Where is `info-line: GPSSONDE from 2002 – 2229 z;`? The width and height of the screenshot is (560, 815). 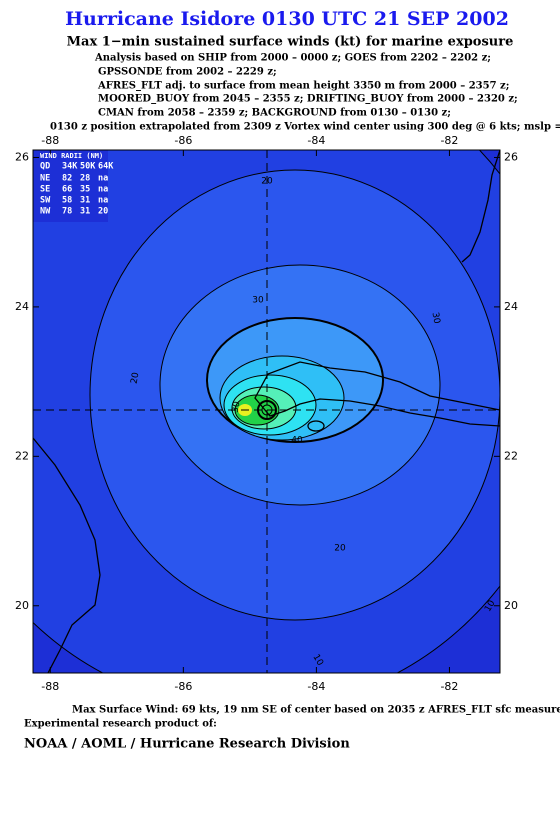 info-line: GPSSONDE from 2002 – 2229 z; is located at coordinates (187, 72).